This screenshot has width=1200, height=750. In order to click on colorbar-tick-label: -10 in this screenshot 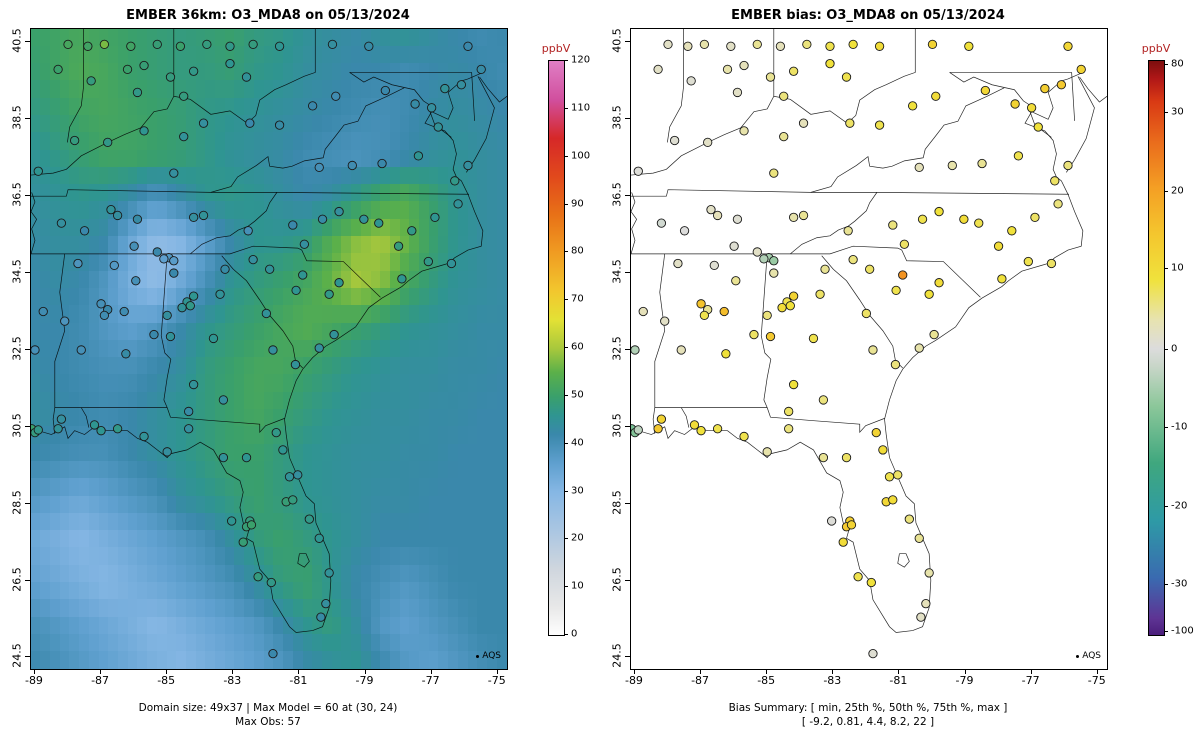, I will do `click(1179, 427)`.